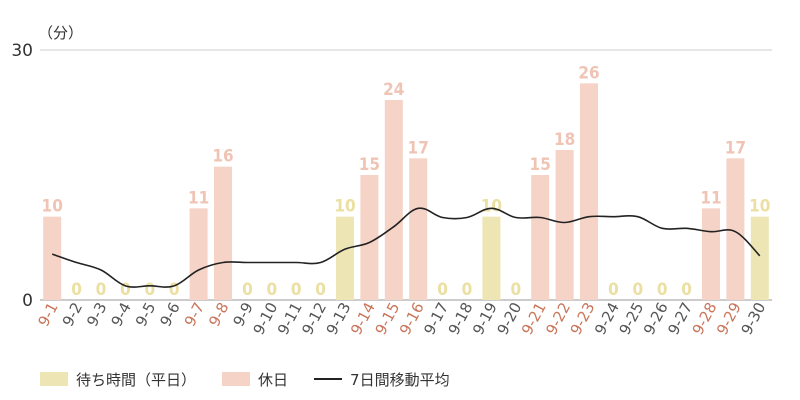 Image resolution: width=800 pixels, height=400 pixels. I want to click on x-tick-label: 9-3, so click(96, 314).